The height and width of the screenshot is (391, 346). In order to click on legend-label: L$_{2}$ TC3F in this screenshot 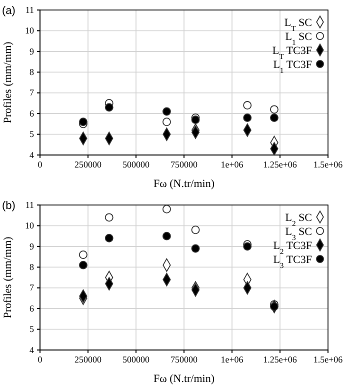, I will do `click(292, 248)`.